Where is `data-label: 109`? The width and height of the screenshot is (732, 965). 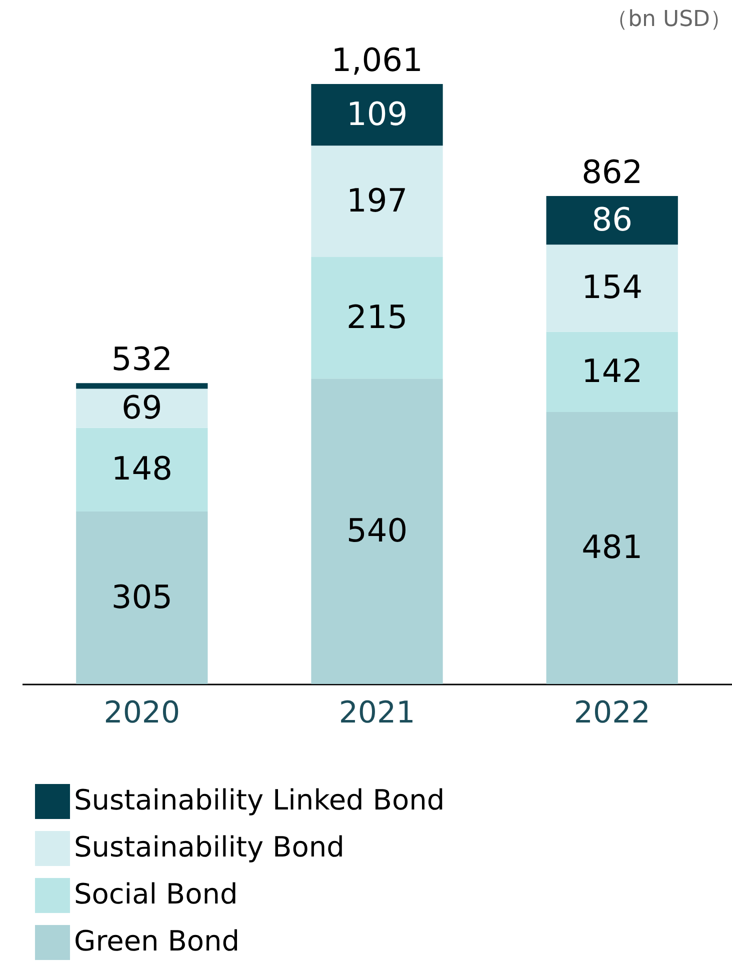 data-label: 109 is located at coordinates (377, 113).